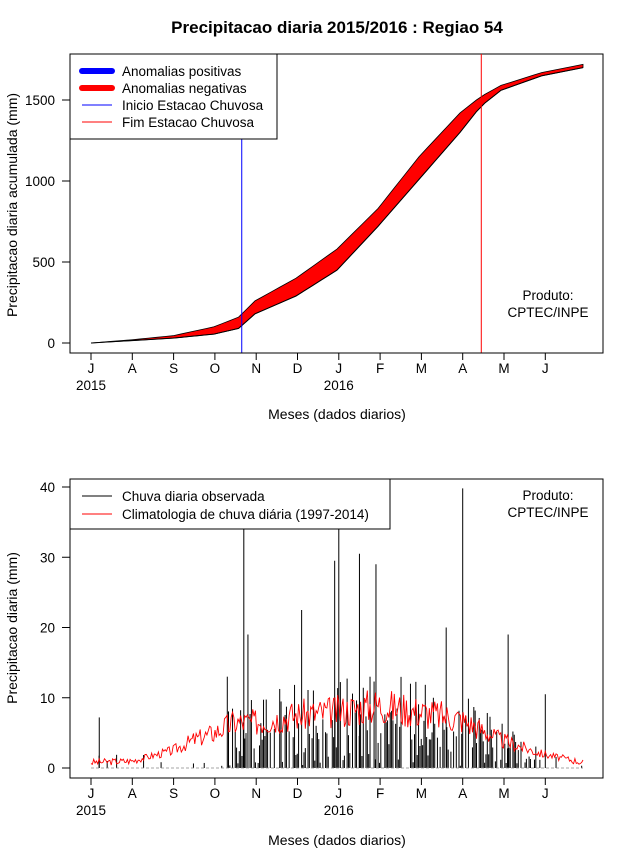  I want to click on legend-label-end: Fim Estacao Chuvosa, so click(188, 122).